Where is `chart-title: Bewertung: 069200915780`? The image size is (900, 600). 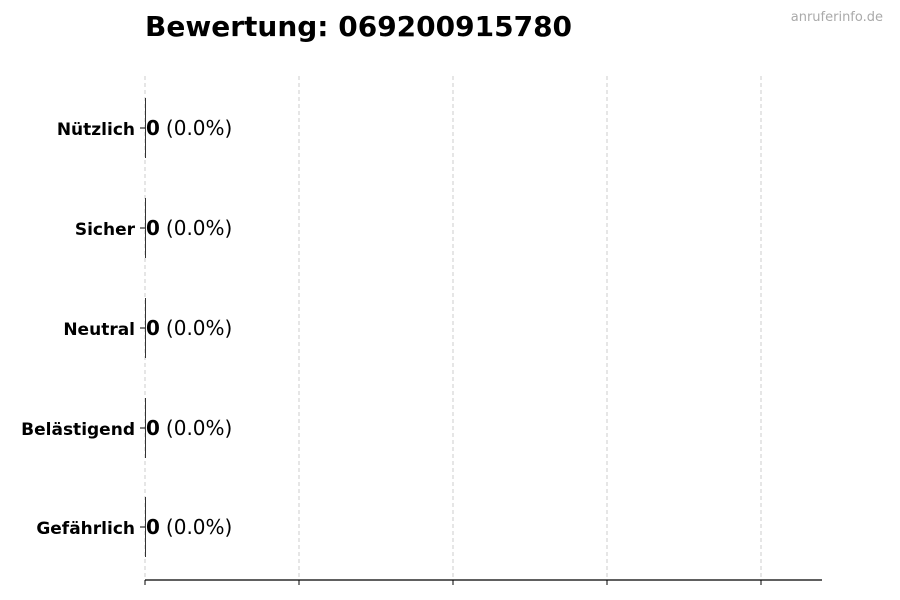
chart-title: Bewertung: 069200915780 is located at coordinates (359, 26).